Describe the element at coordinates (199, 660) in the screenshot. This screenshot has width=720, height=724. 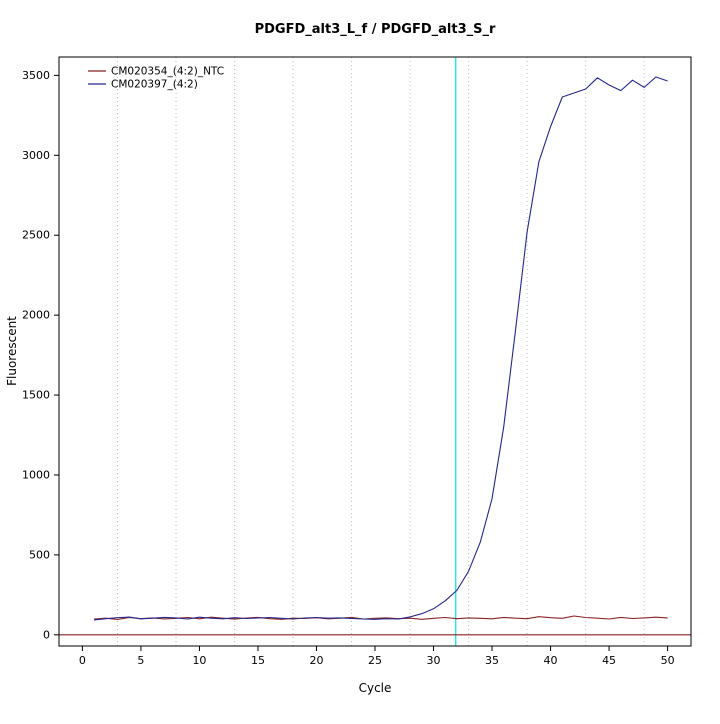
I see `x-tick-label: 10` at that location.